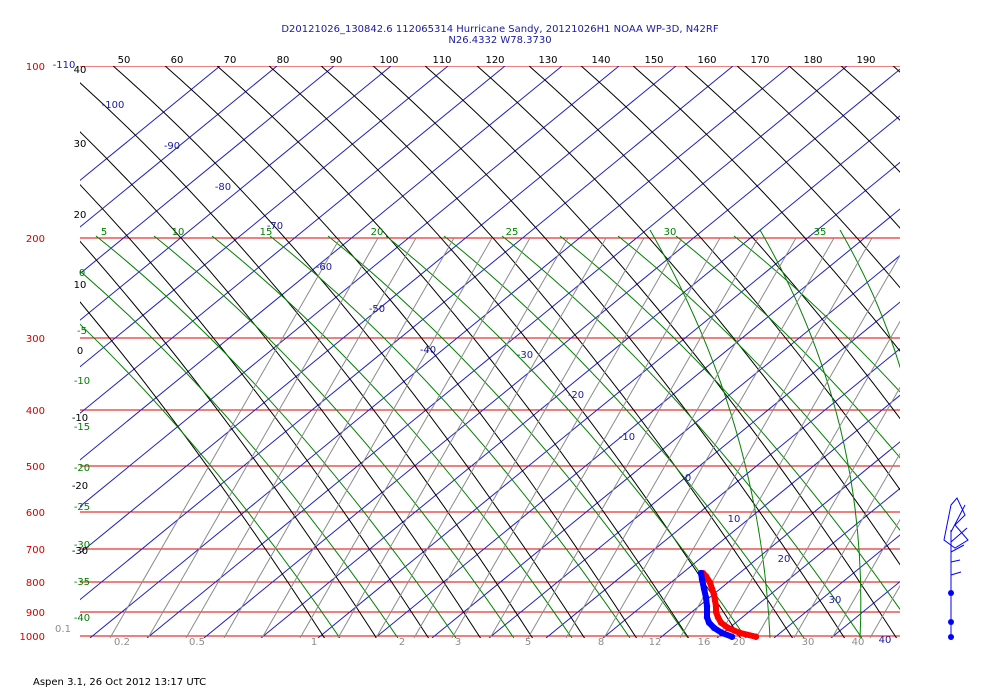  Describe the element at coordinates (80, 486) in the screenshot. I see `height-label: -20` at that location.